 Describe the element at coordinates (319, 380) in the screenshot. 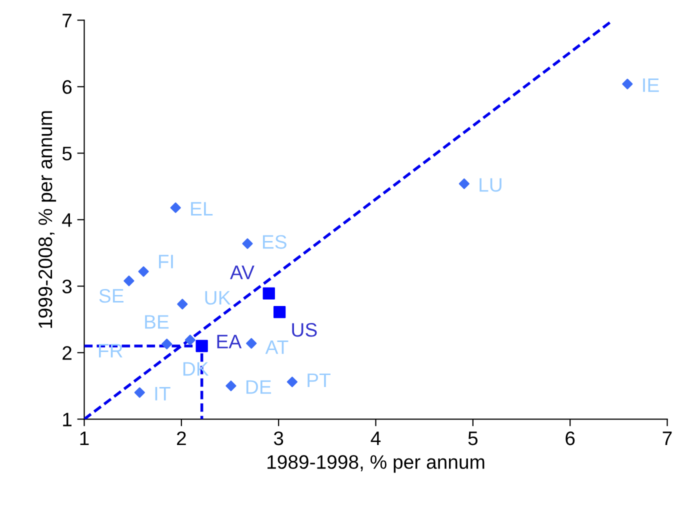

I see `annotation: PT` at that location.